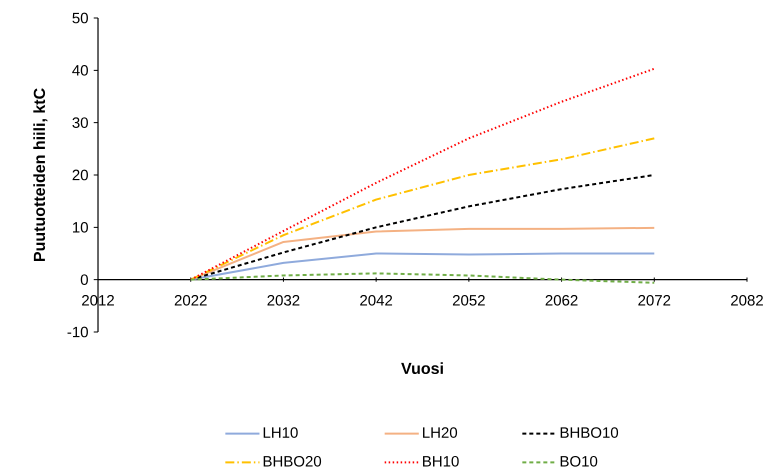 This screenshot has height=468, width=776. What do you see at coordinates (80, 70) in the screenshot?
I see `y-tick-label: 40` at bounding box center [80, 70].